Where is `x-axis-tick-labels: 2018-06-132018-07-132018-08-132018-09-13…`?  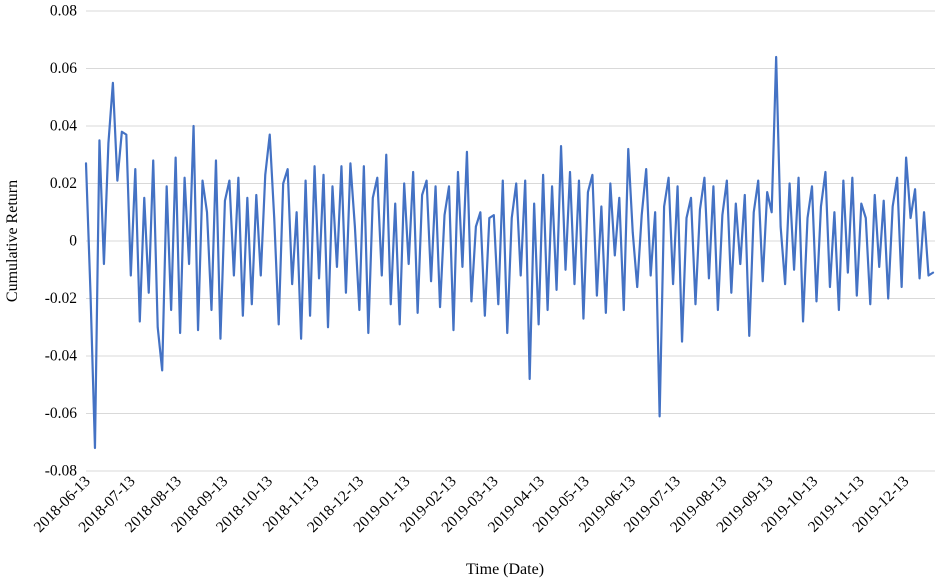 x-axis-tick-labels: 2018-06-132018-07-132018-08-132018-09-13… is located at coordinates (472, 504).